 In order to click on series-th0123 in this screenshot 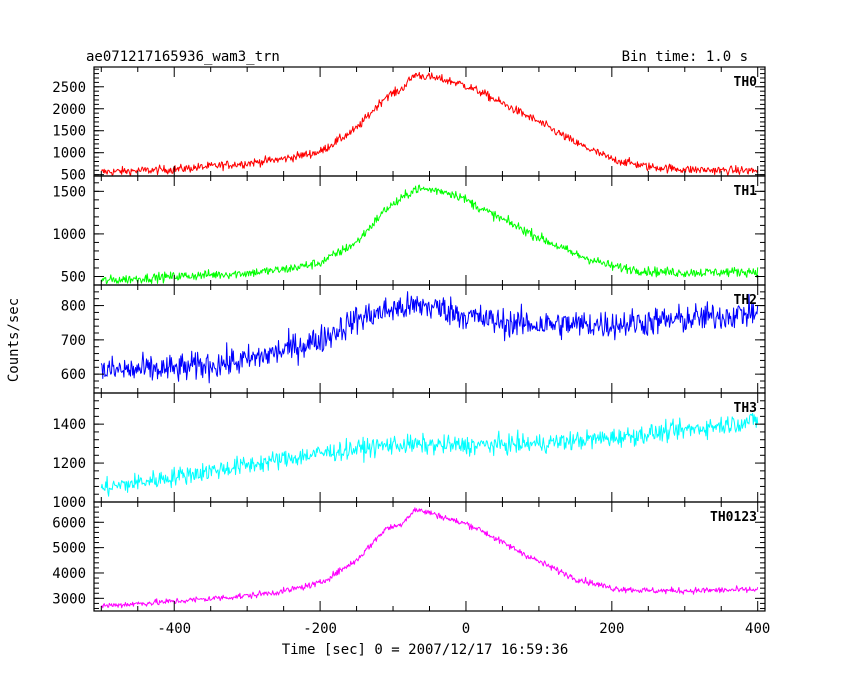, I will do `click(429, 558)`.